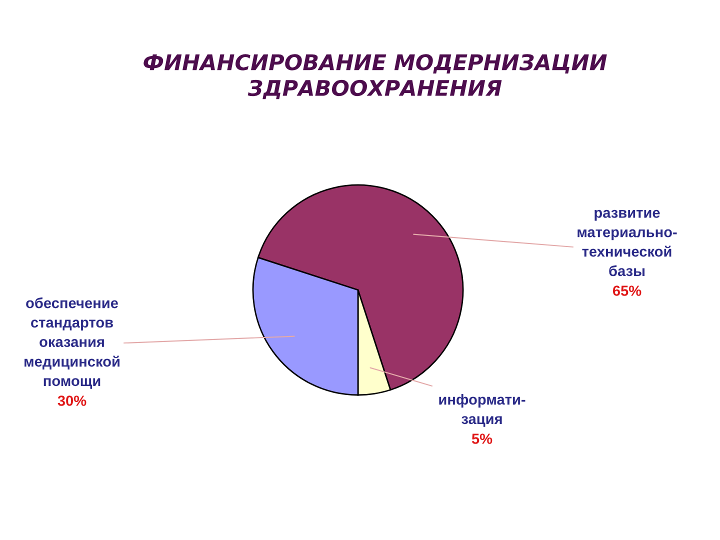 The height and width of the screenshot is (540, 720). I want to click on slice-label: информати- зация, so click(482, 410).